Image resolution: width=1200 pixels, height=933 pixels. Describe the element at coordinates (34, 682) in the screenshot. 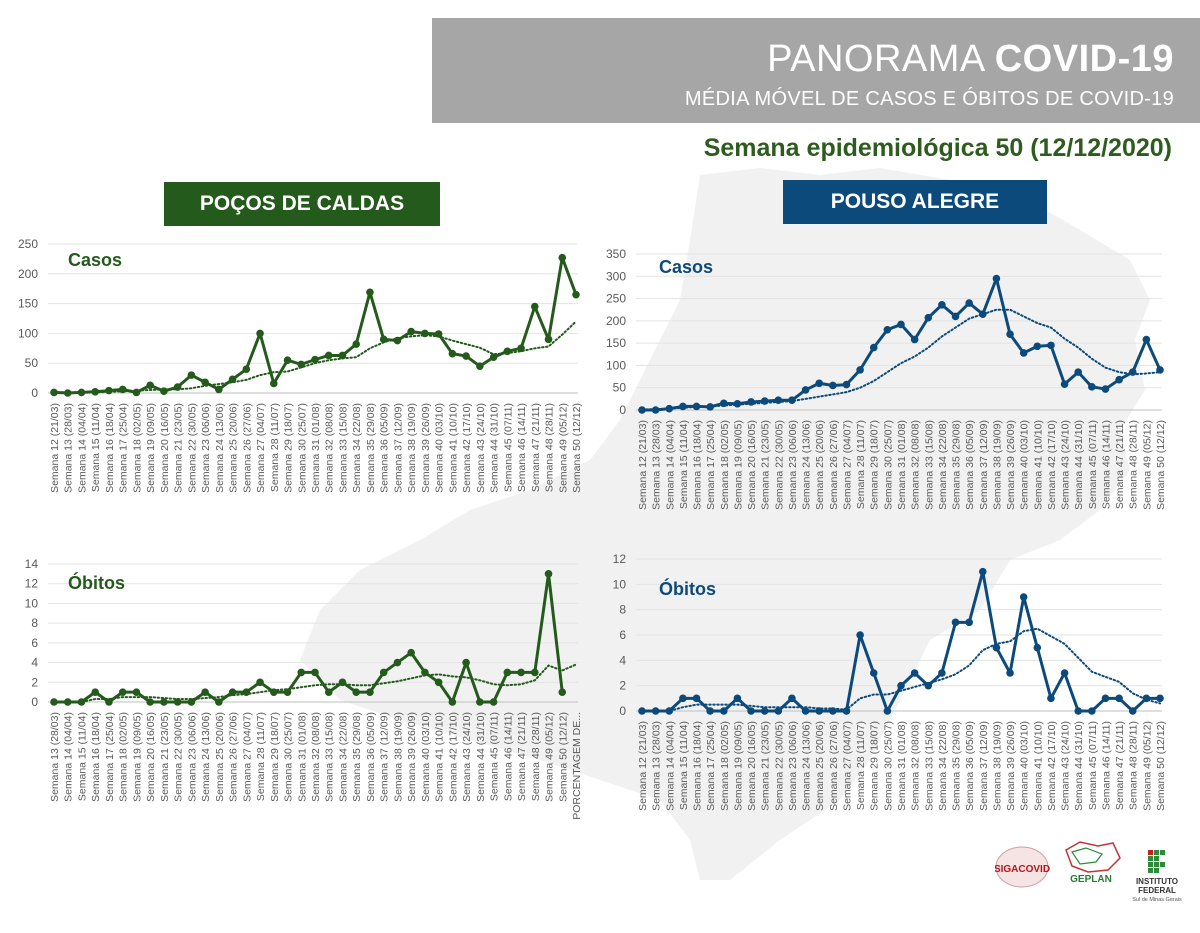

I see `y-tick-label: 2` at that location.